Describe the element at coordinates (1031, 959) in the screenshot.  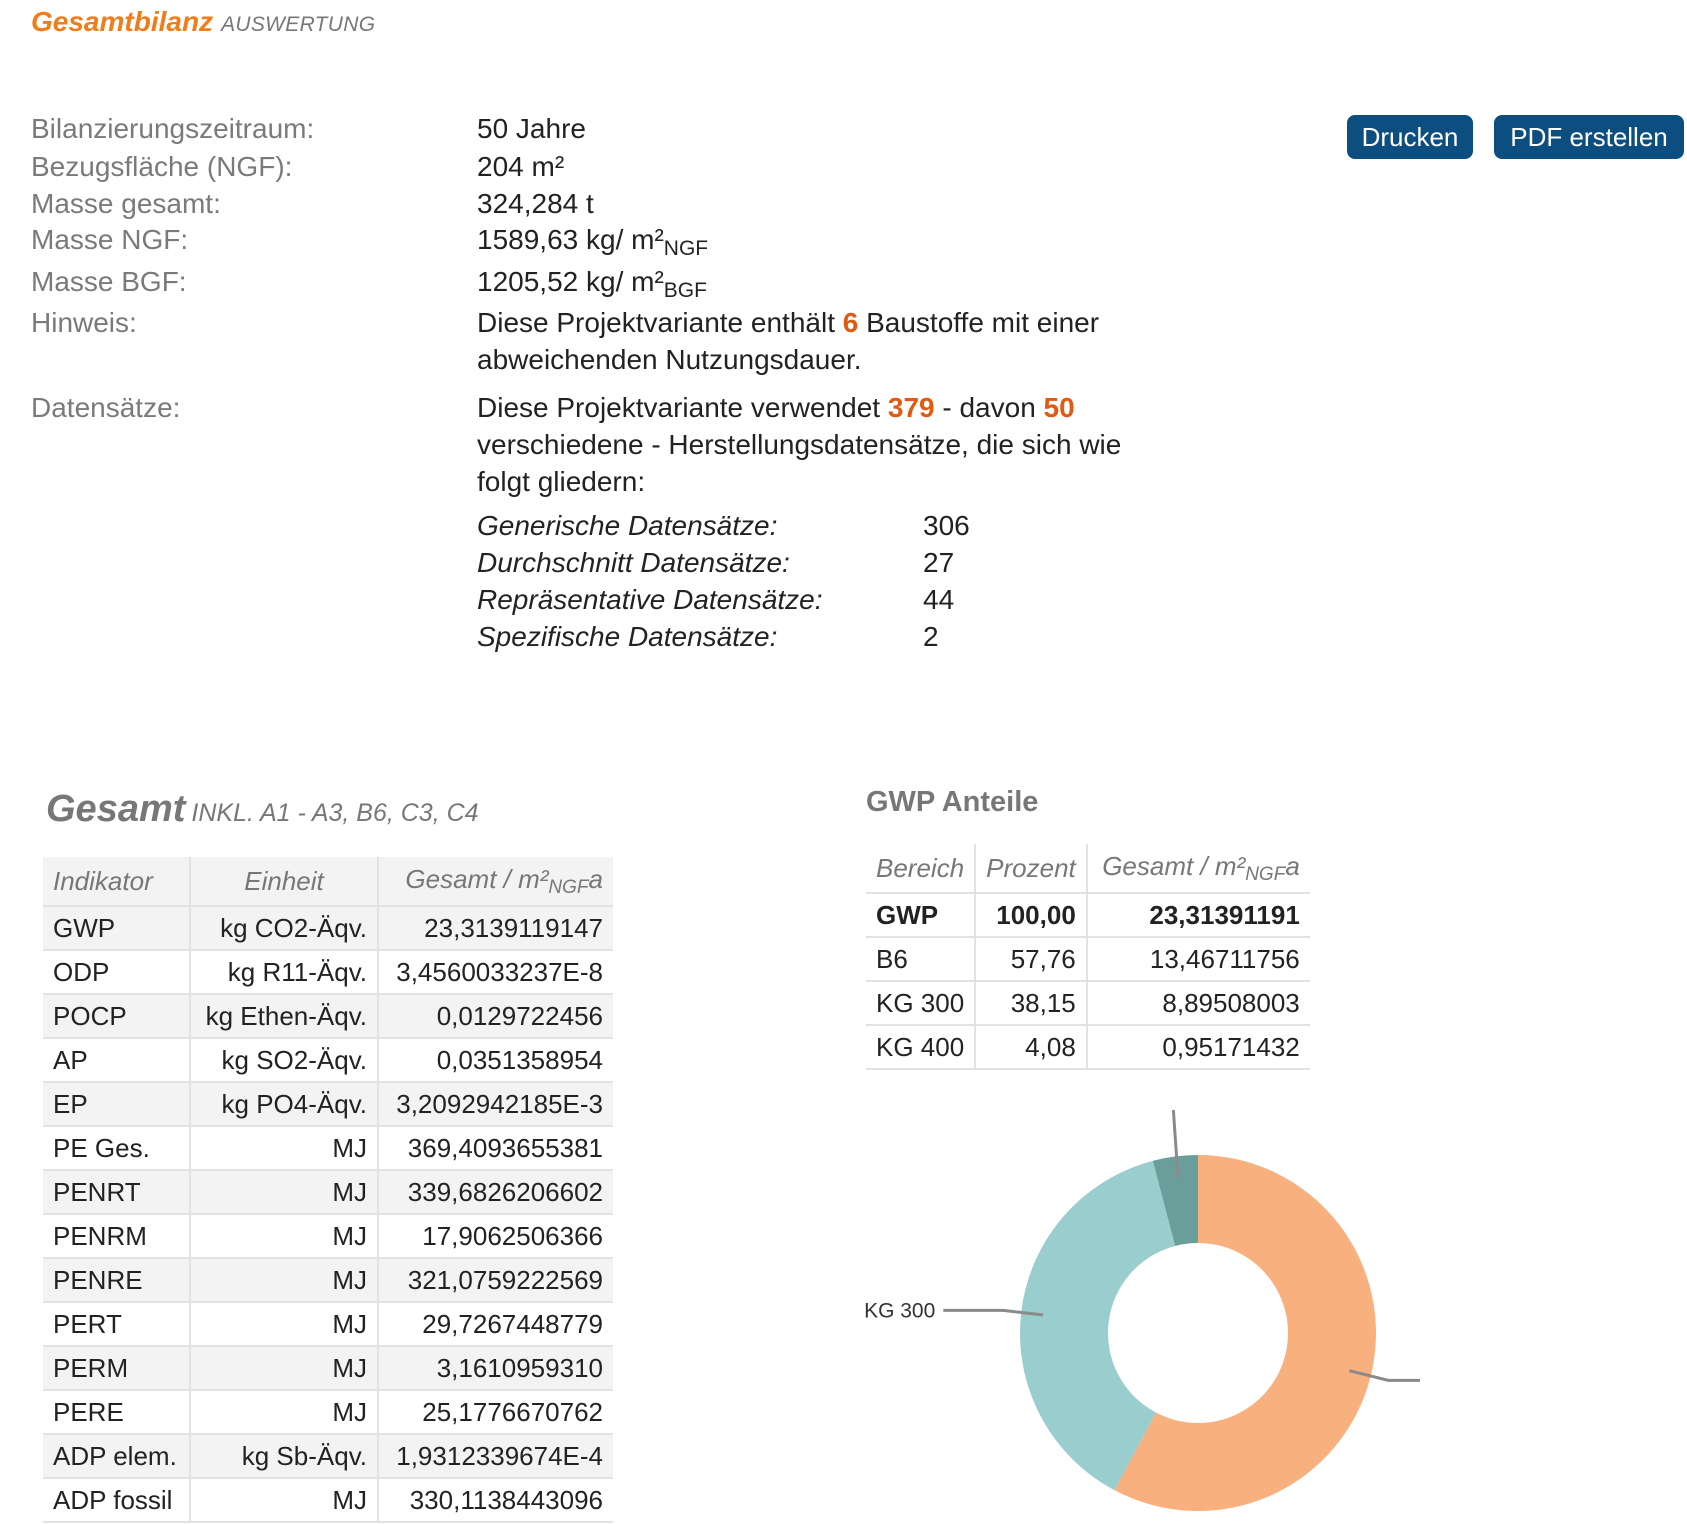
I see `cell-percent: 57,76` at that location.